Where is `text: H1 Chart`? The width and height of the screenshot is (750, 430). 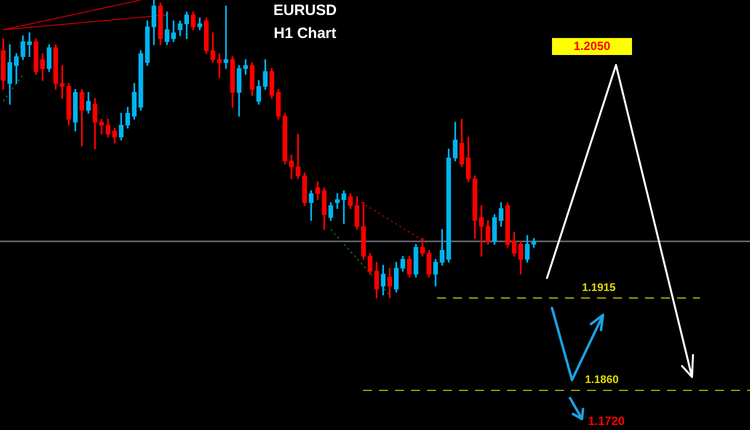
text: H1 Chart is located at coordinates (305, 33).